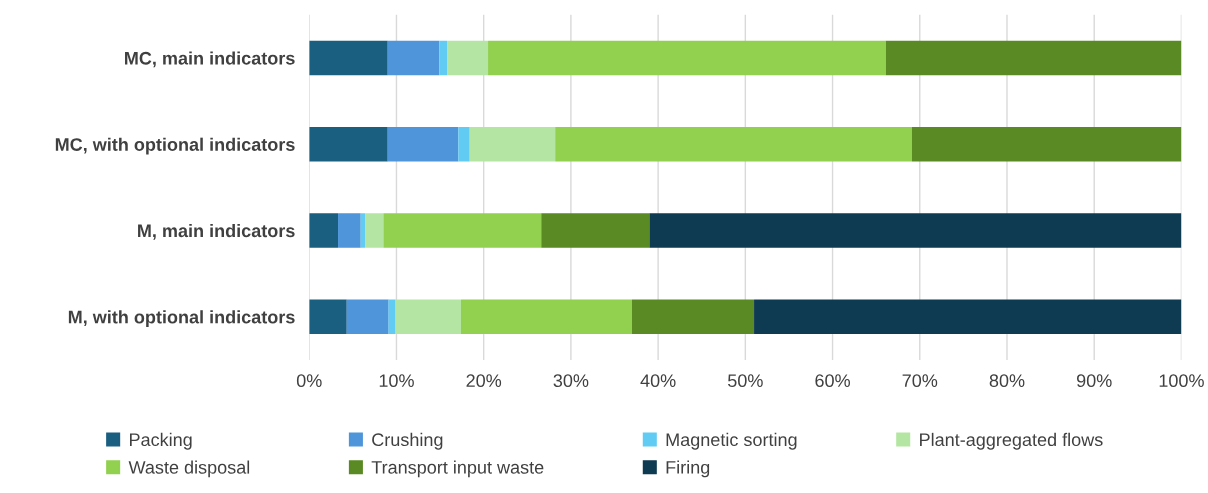  Describe the element at coordinates (396, 381) in the screenshot. I see `x-tick-label: 10%` at that location.